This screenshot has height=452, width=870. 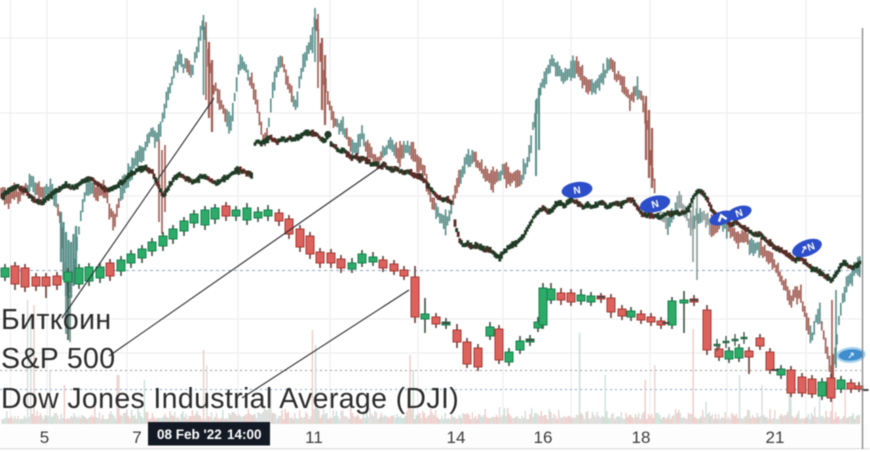 What do you see at coordinates (775, 437) in the screenshot?
I see `svg-text: 21` at bounding box center [775, 437].